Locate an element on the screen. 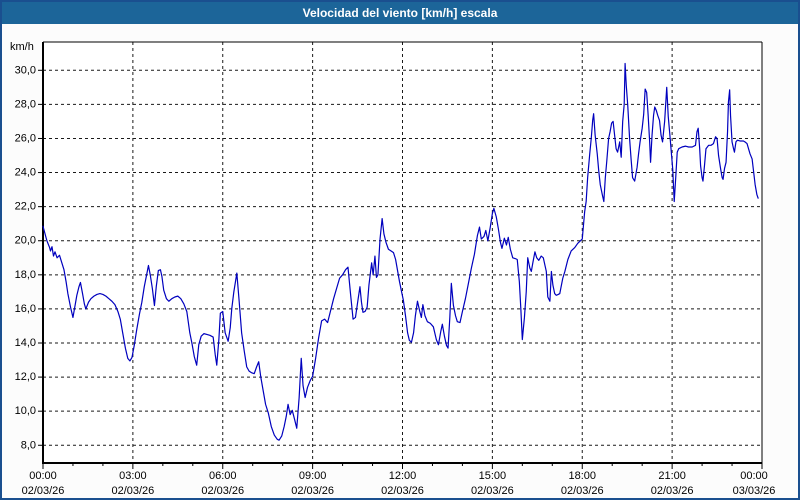 The image size is (800, 500). y-axis-label: 16,0 is located at coordinates (25, 309).